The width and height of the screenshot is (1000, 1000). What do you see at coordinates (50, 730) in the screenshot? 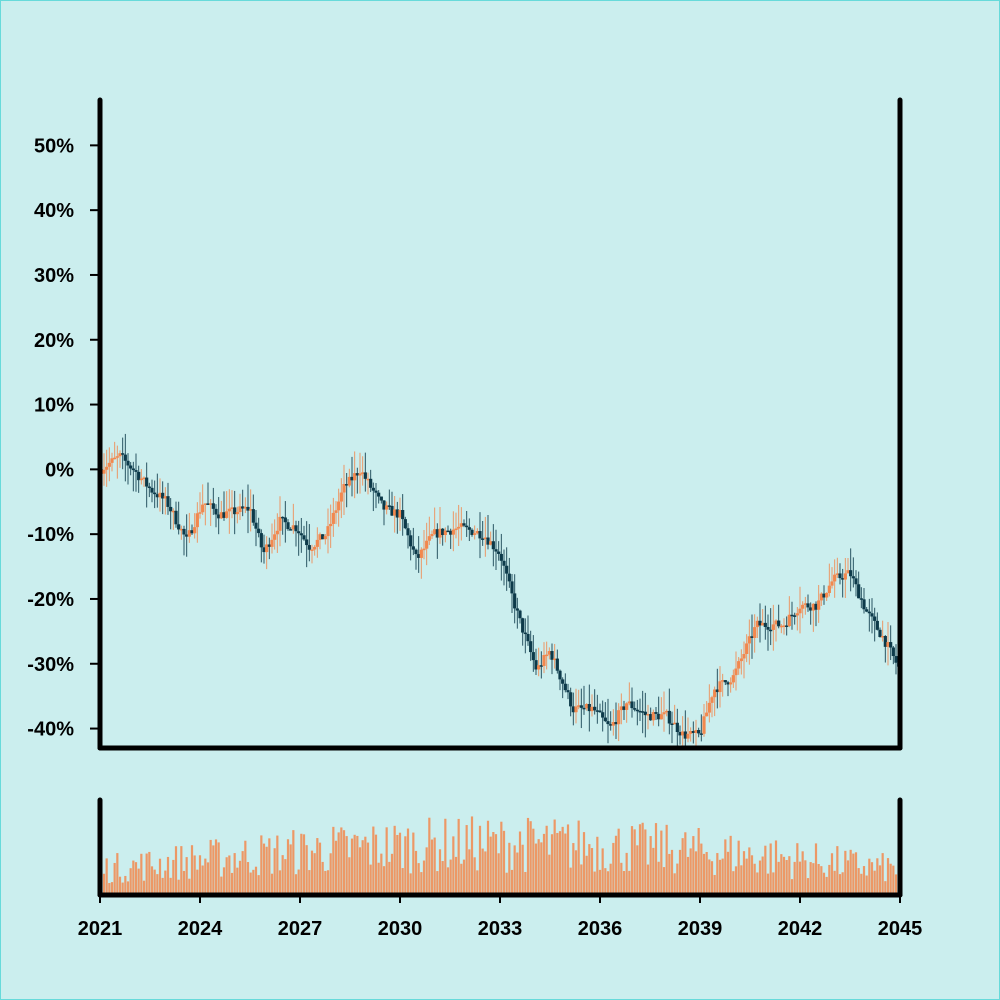
I see `y-tick-label: -40%` at bounding box center [50, 730].